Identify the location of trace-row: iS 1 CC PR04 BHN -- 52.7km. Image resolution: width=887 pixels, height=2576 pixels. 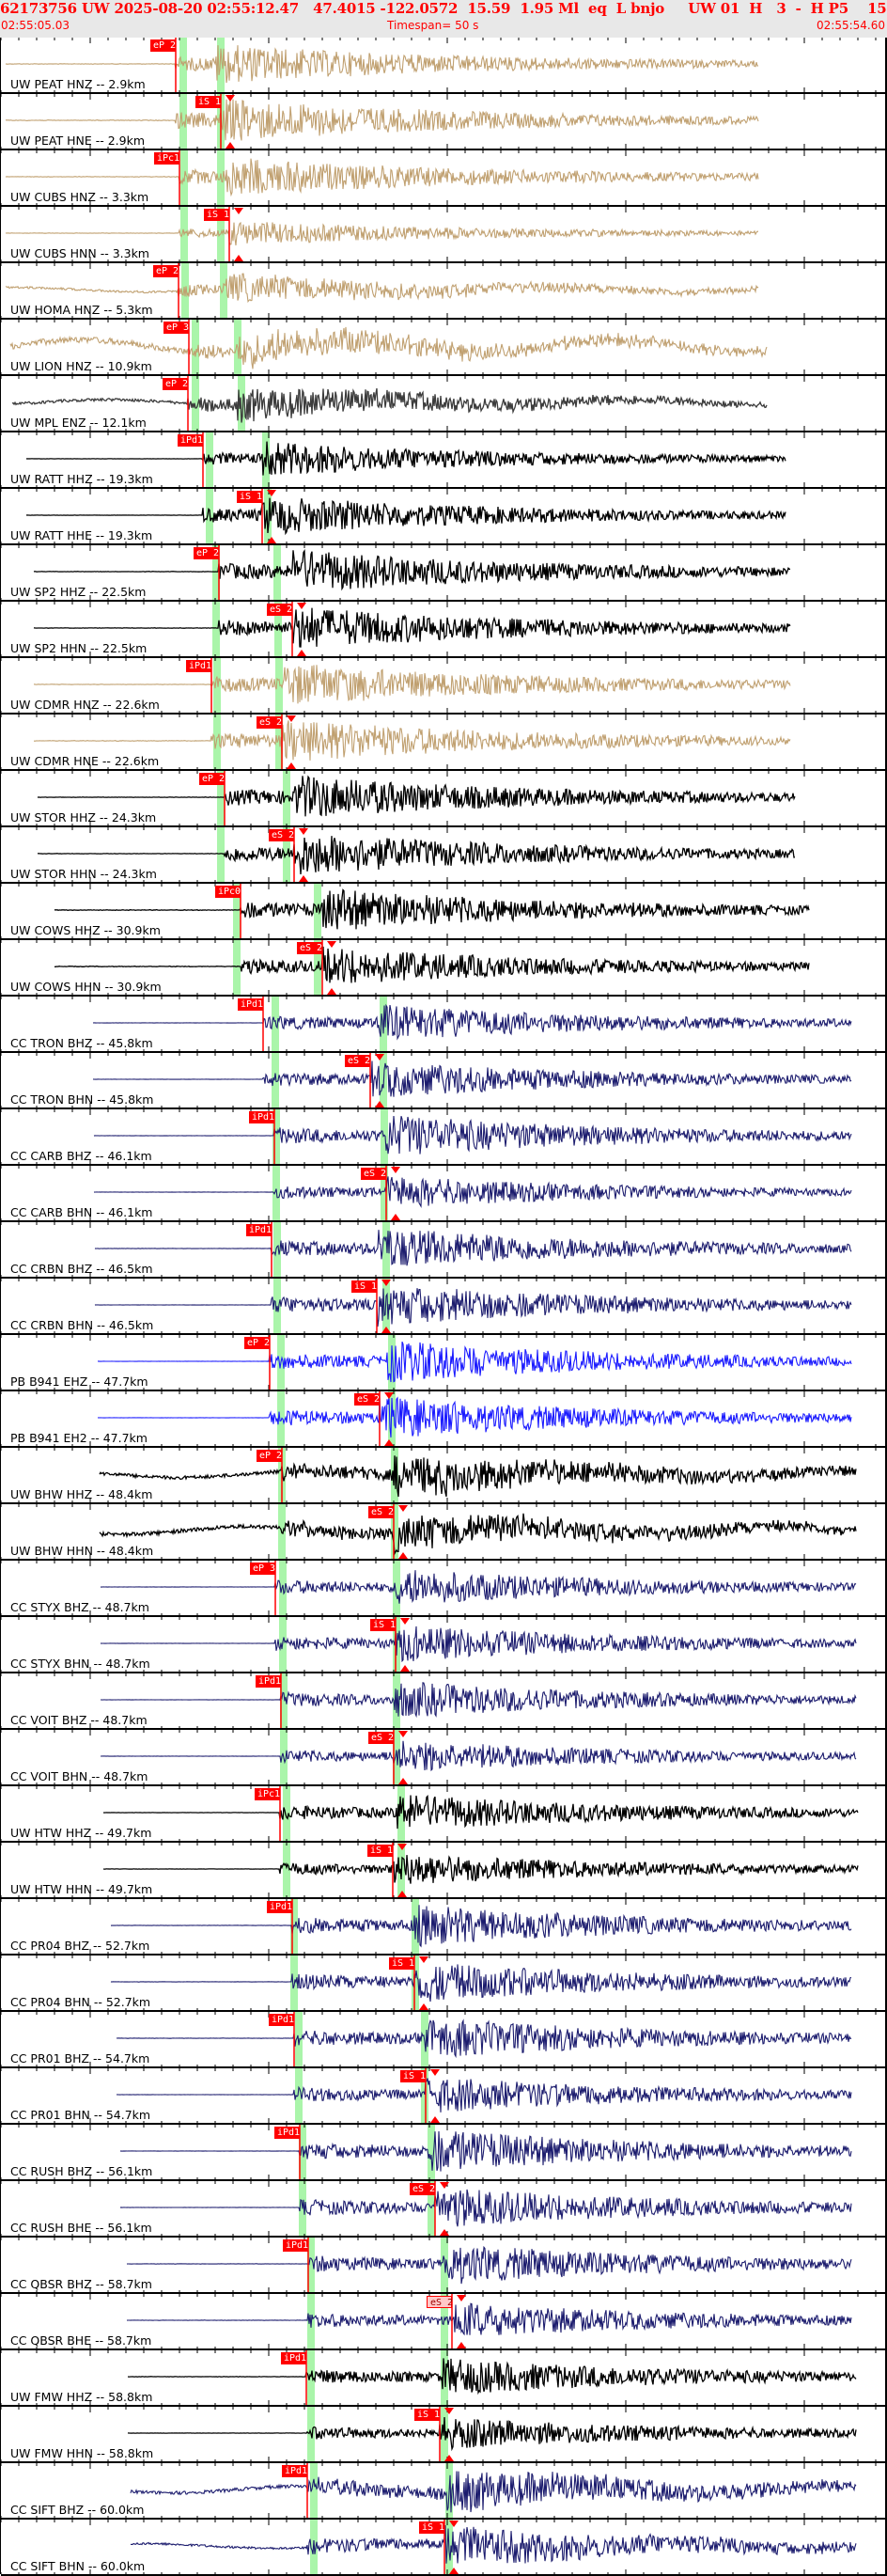
(444, 1984).